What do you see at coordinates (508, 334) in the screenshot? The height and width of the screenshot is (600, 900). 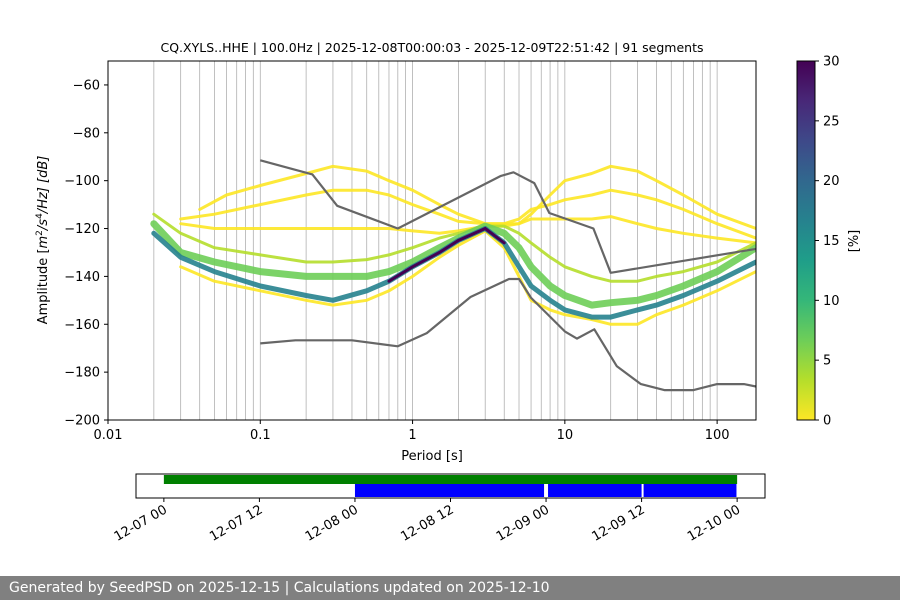 I see `nlnm-line` at bounding box center [508, 334].